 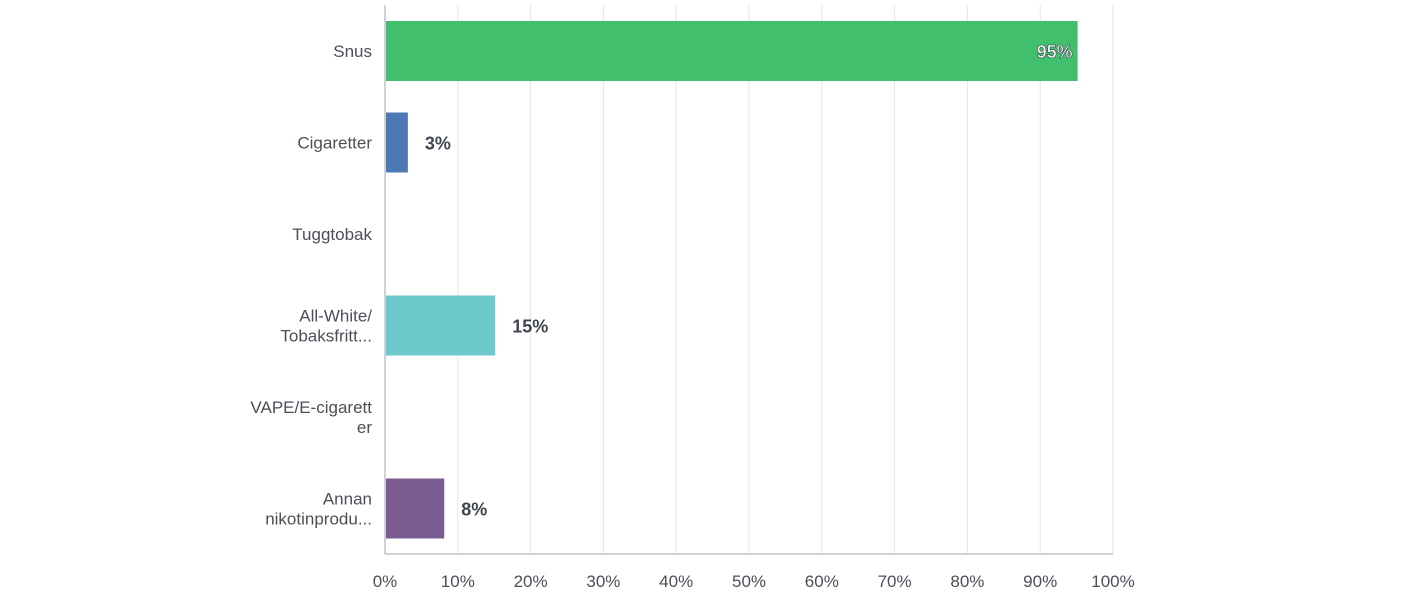 I want to click on x-tick-label-60: 60%, so click(x=822, y=581).